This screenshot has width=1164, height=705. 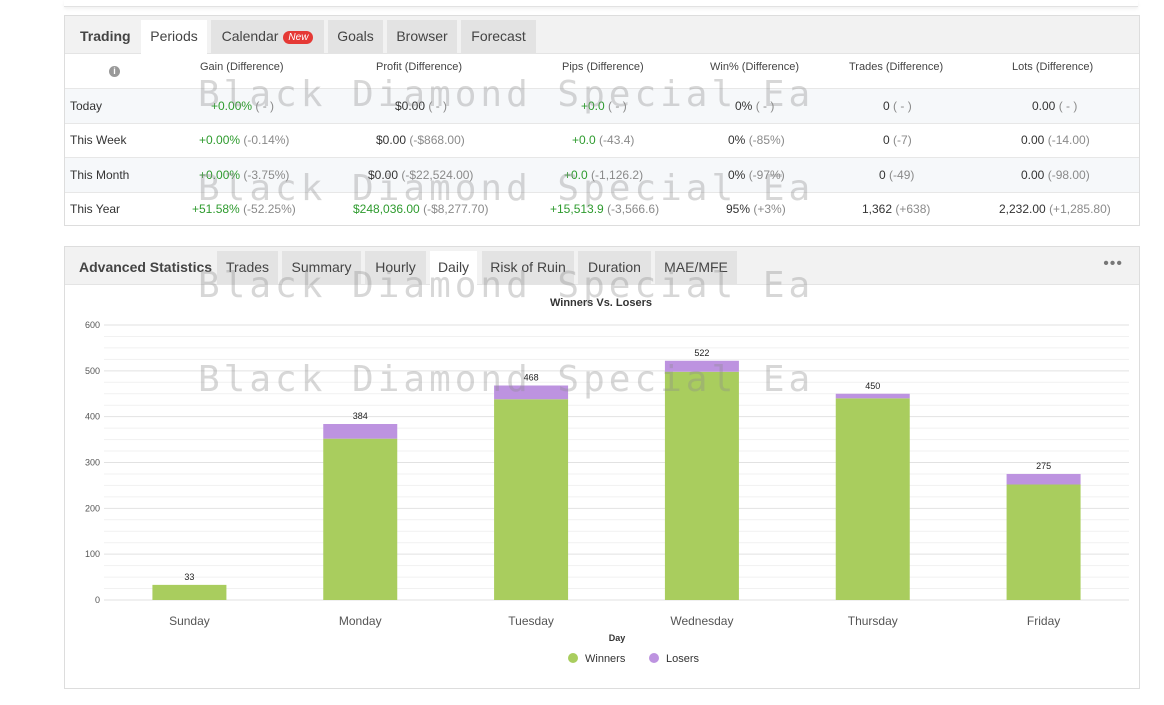 What do you see at coordinates (92, 554) in the screenshot?
I see `y-tick-label: 100` at bounding box center [92, 554].